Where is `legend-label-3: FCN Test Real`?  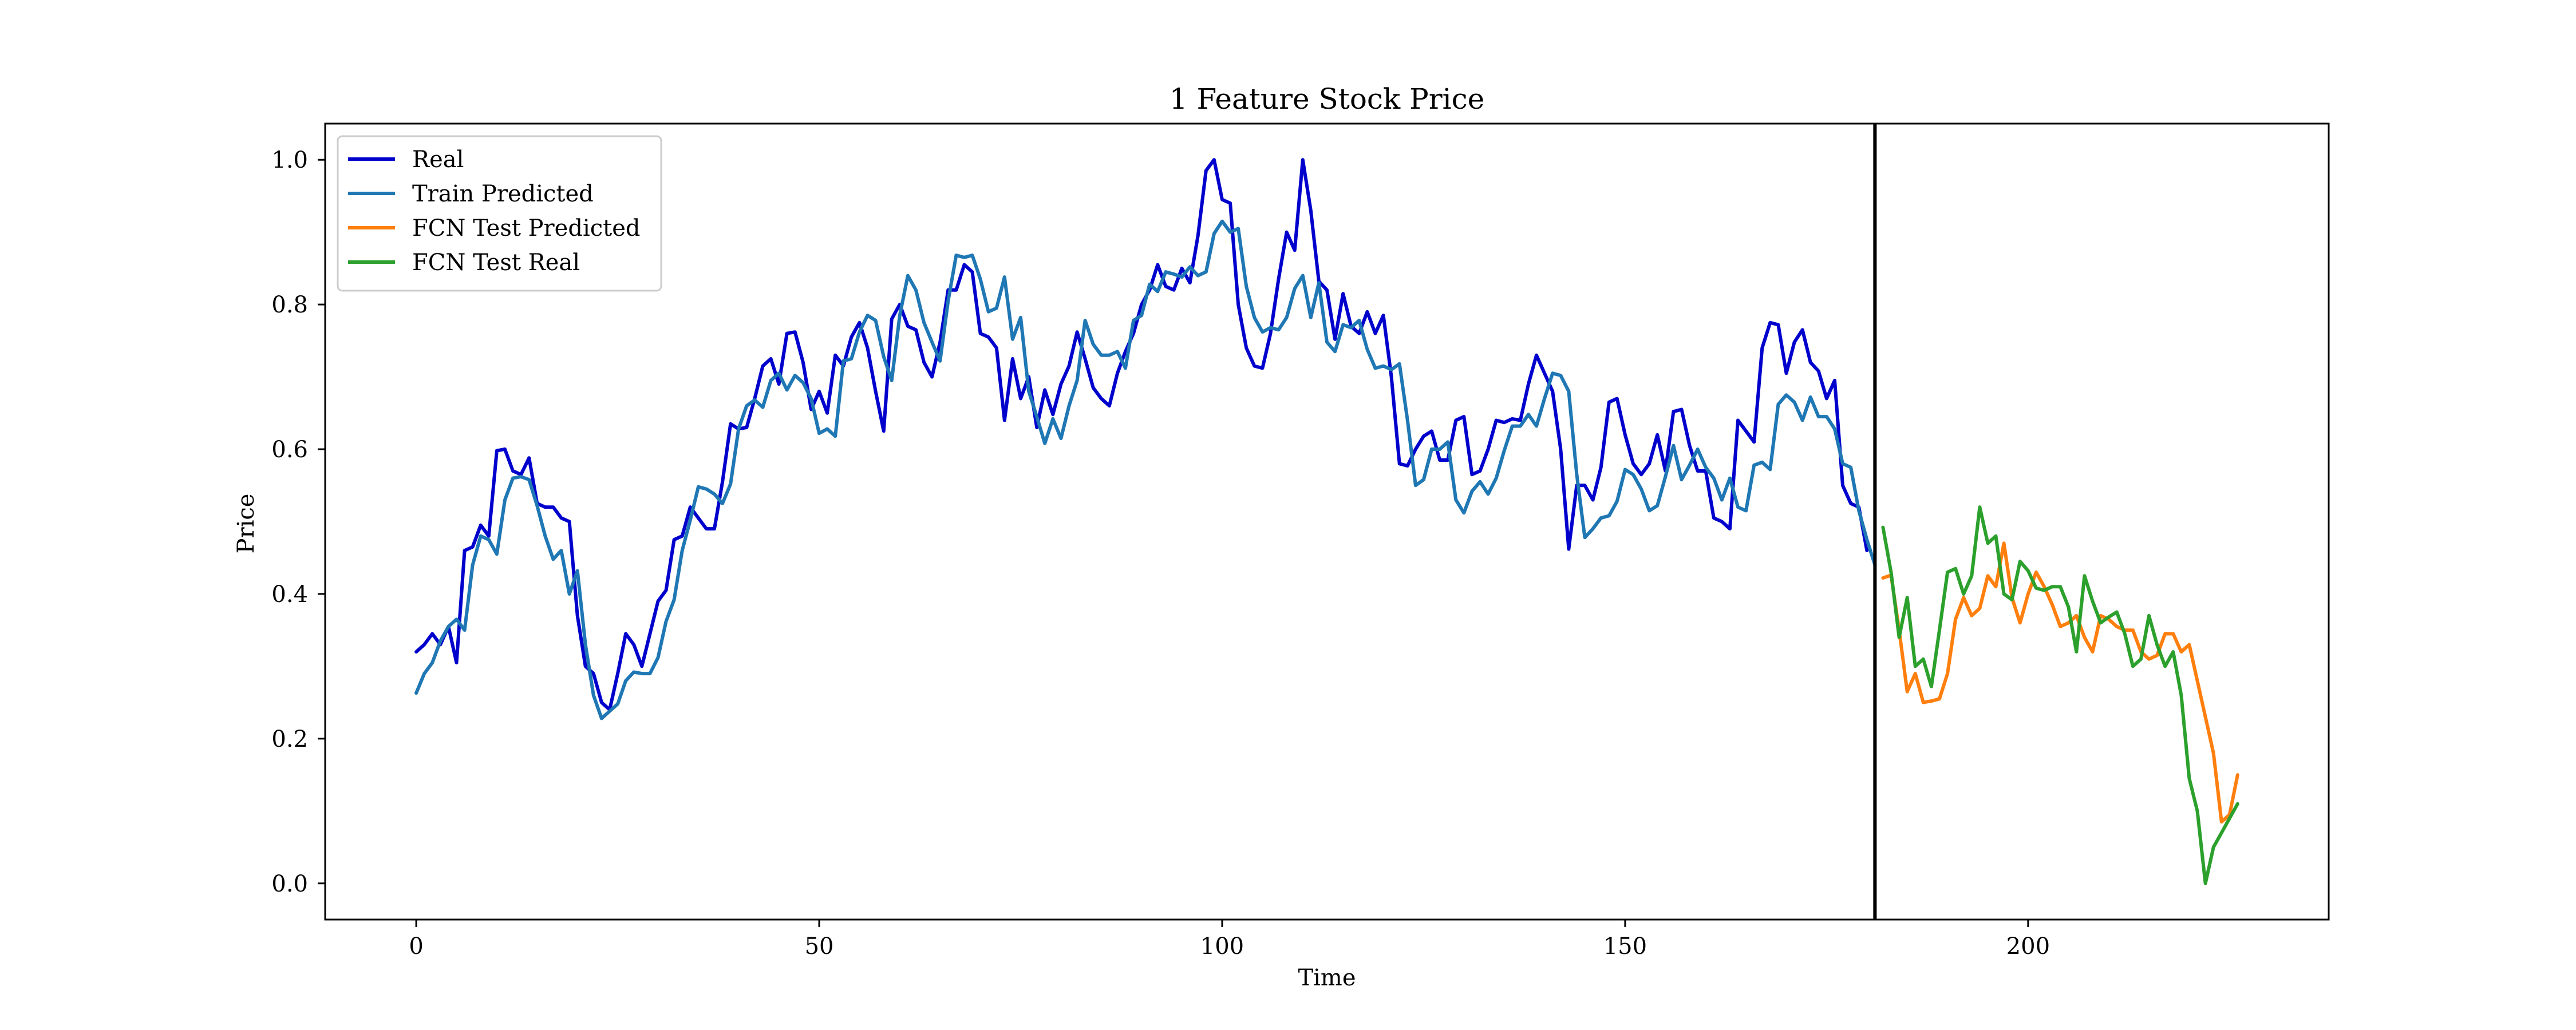
legend-label-3: FCN Test Real is located at coordinates (496, 262).